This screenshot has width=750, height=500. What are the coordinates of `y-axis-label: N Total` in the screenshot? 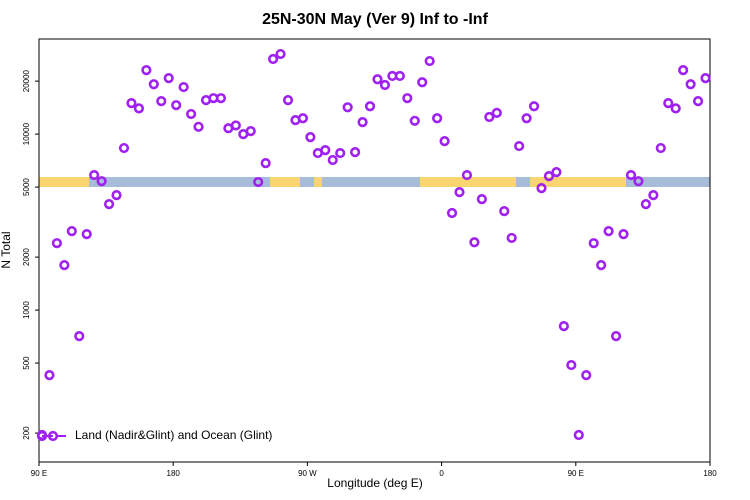 It's located at (6, 249).